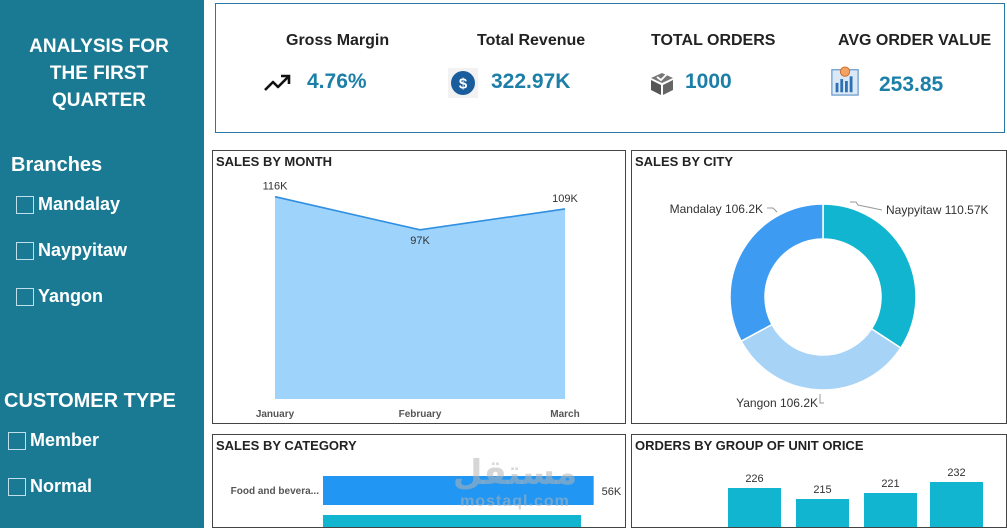  What do you see at coordinates (708, 81) in the screenshot?
I see `kpi-value: 1000` at bounding box center [708, 81].